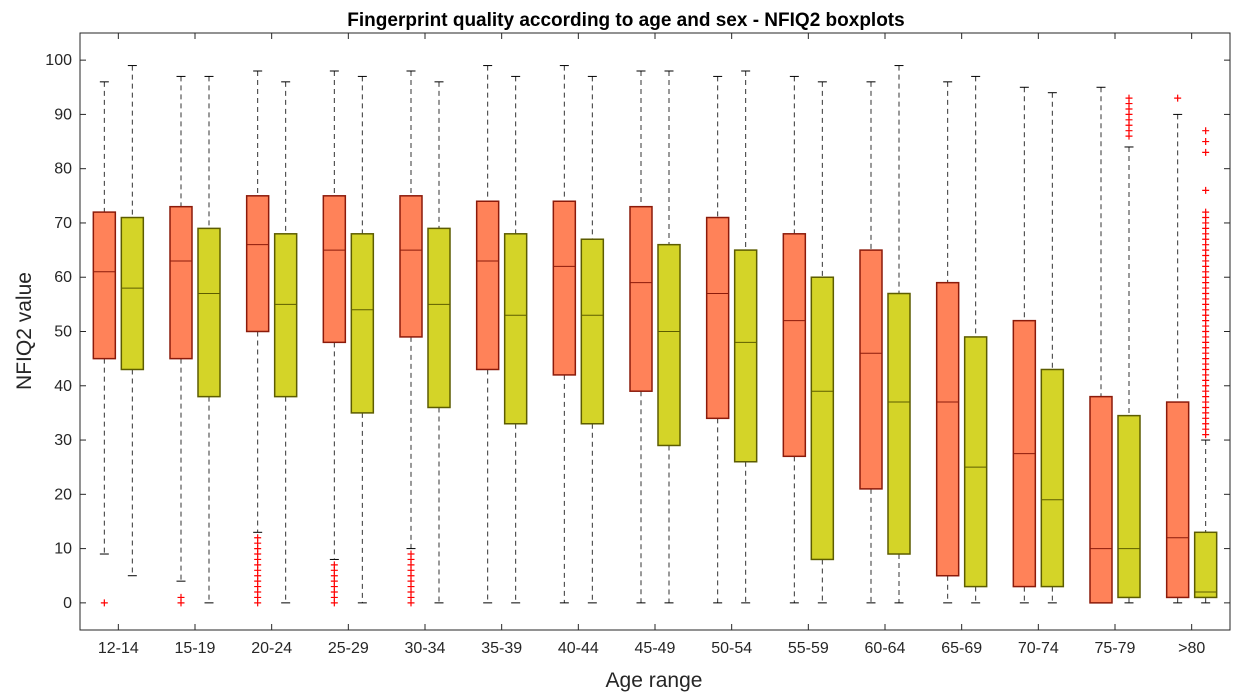 This screenshot has height=697, width=1238. What do you see at coordinates (808, 648) in the screenshot?
I see `x-tick-label: 55-59` at bounding box center [808, 648].